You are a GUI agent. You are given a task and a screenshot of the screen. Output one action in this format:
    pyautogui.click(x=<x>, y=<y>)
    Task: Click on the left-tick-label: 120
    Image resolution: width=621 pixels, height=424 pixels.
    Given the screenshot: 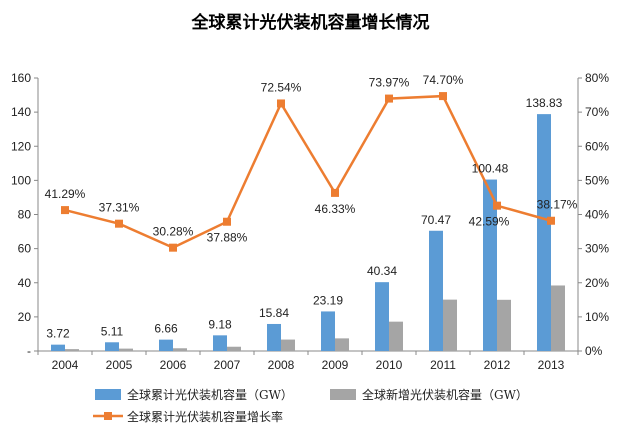 What is the action you would take?
    pyautogui.click(x=21, y=146)
    